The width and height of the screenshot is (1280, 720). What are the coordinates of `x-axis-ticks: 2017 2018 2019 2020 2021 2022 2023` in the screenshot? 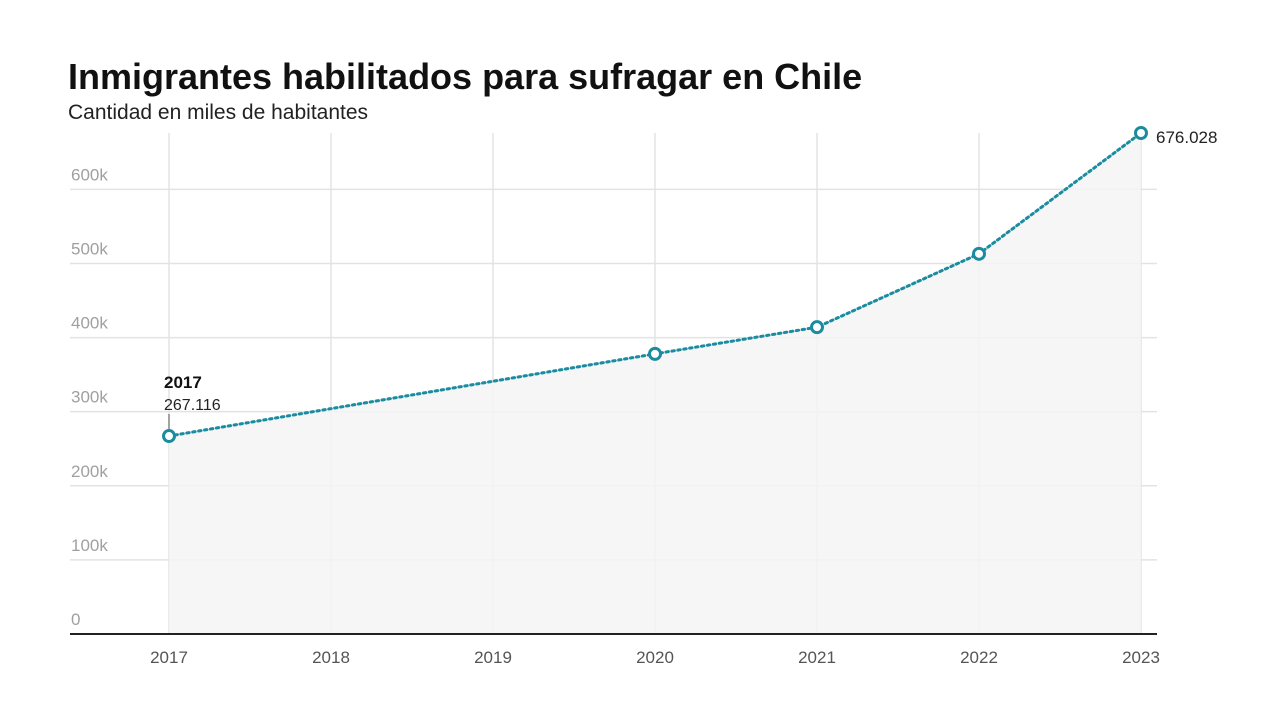 It's located at (655, 657).